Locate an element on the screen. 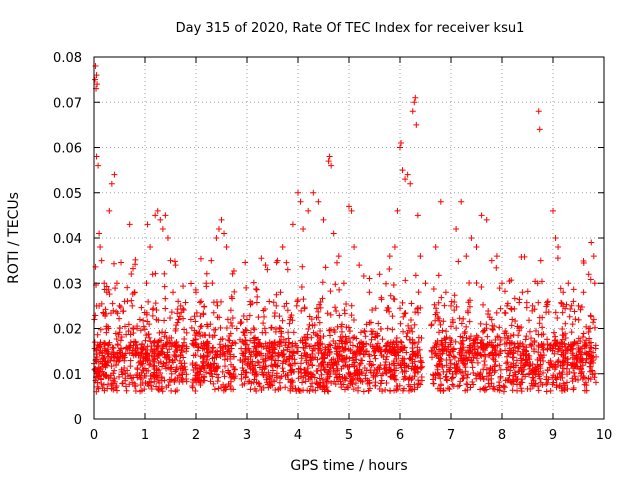 The width and height of the screenshot is (640, 480). y-tick-label: 0.07 is located at coordinates (67, 103).